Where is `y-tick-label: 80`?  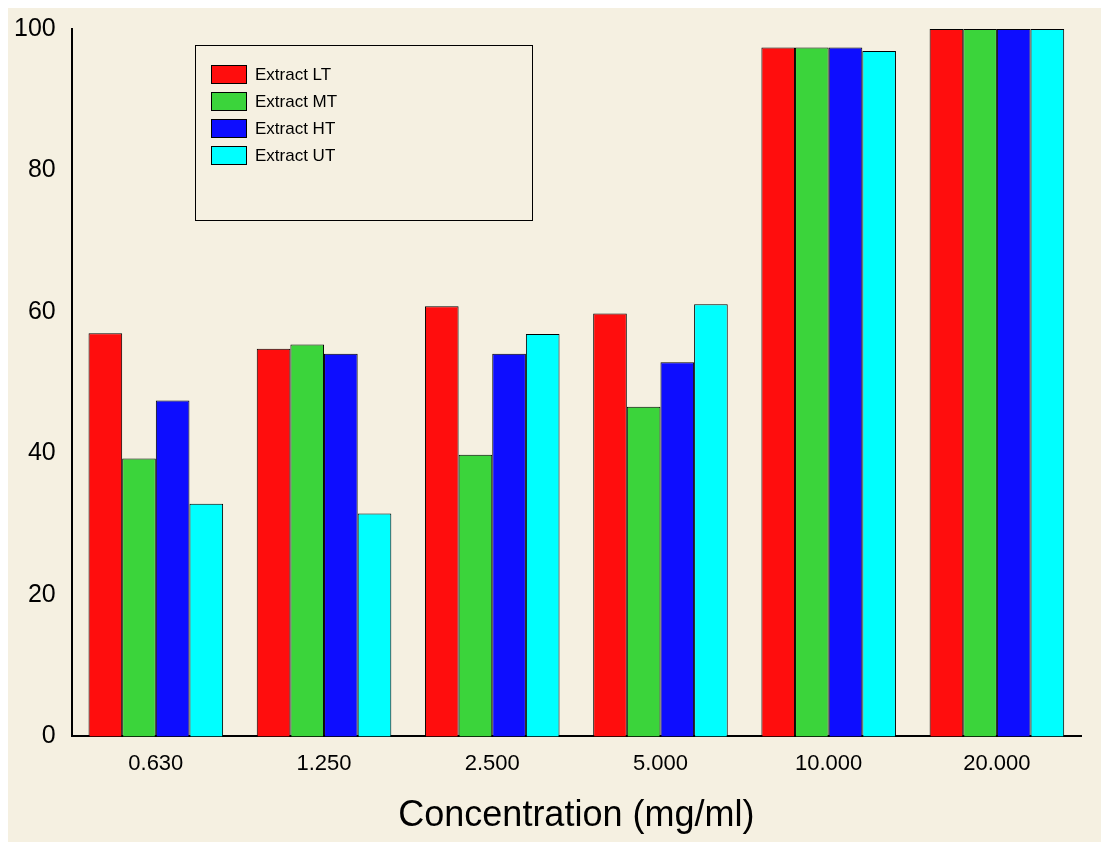
y-tick-label: 80 is located at coordinates (41, 168).